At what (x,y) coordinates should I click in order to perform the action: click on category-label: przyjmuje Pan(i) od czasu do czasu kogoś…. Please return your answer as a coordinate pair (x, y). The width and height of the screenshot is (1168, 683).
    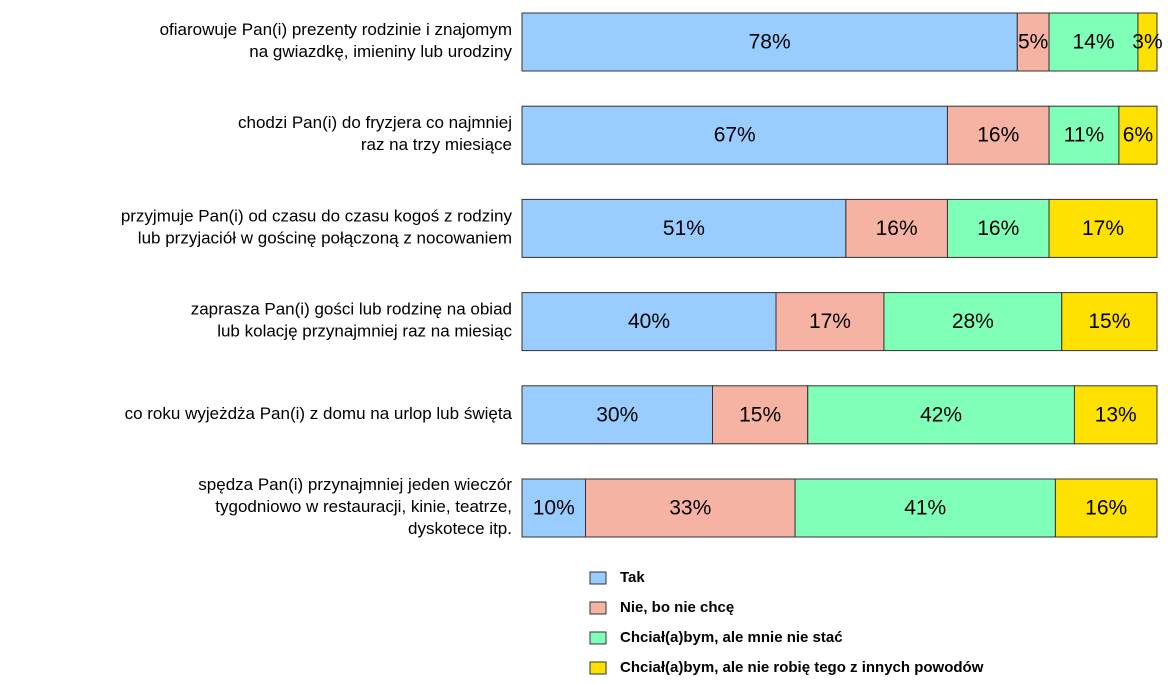
    Looking at the image, I should click on (317, 227).